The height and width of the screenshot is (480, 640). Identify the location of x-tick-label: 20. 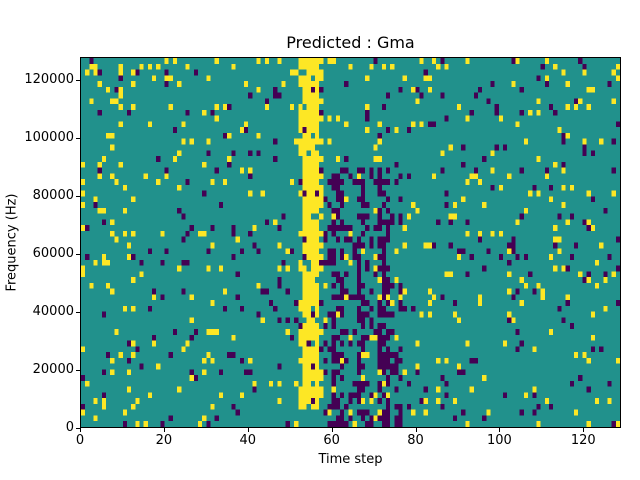
(164, 440).